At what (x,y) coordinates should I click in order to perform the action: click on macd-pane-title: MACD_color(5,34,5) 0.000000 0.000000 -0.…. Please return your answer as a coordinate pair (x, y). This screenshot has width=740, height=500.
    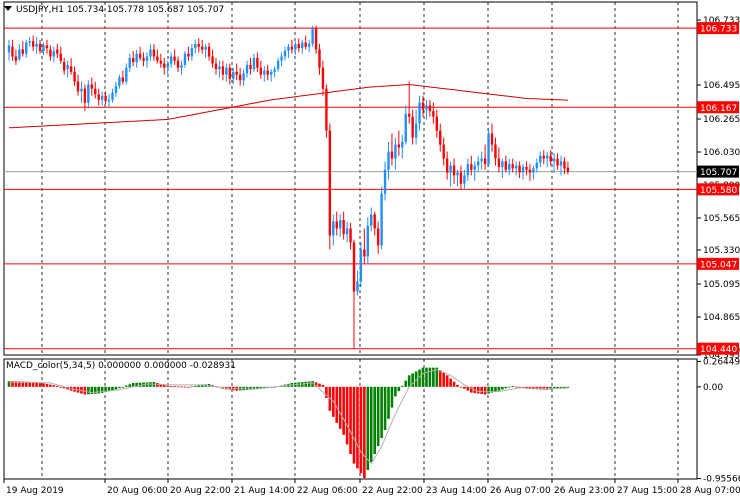
    Looking at the image, I should click on (121, 366).